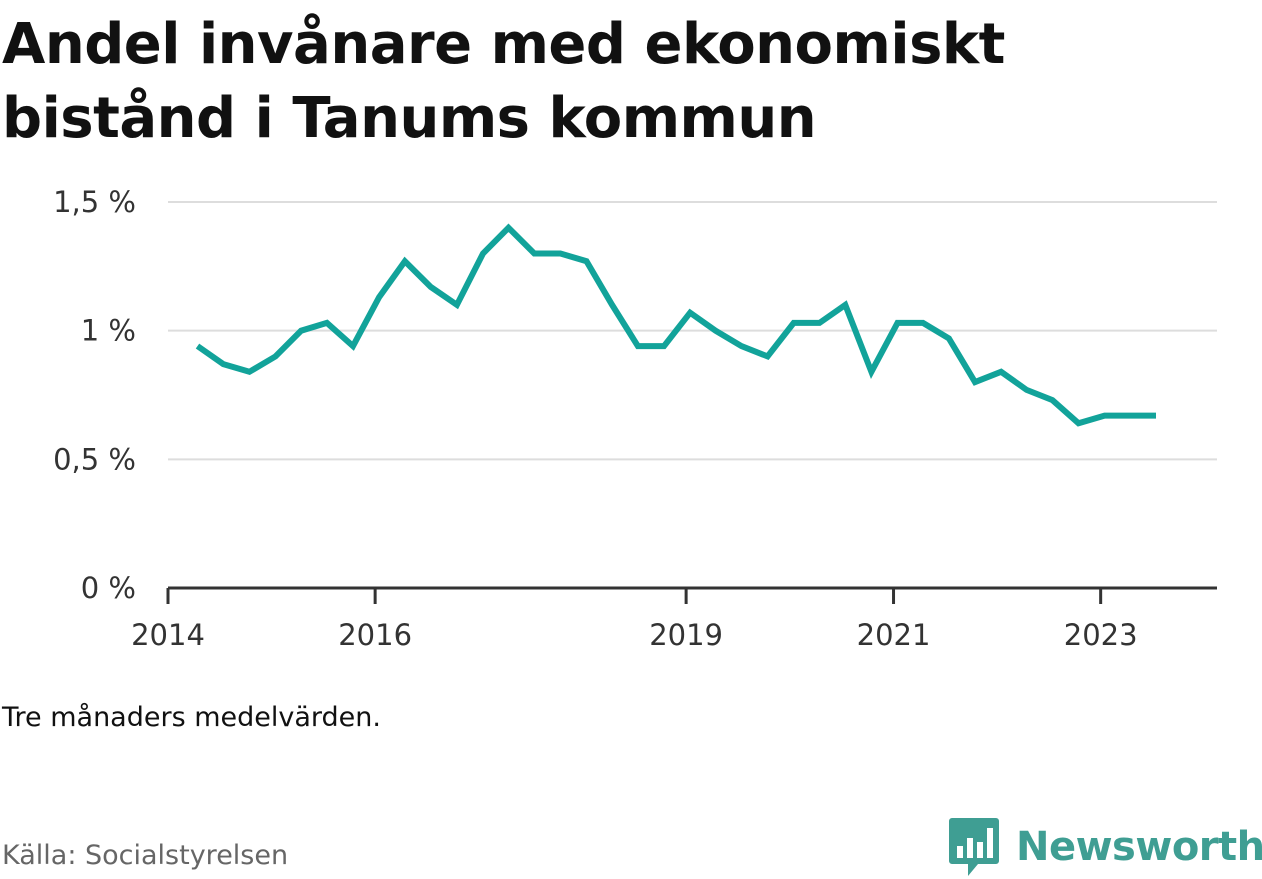 The image size is (1262, 879). I want to click on chart-note: Tre månaders medelvärden., so click(191, 717).